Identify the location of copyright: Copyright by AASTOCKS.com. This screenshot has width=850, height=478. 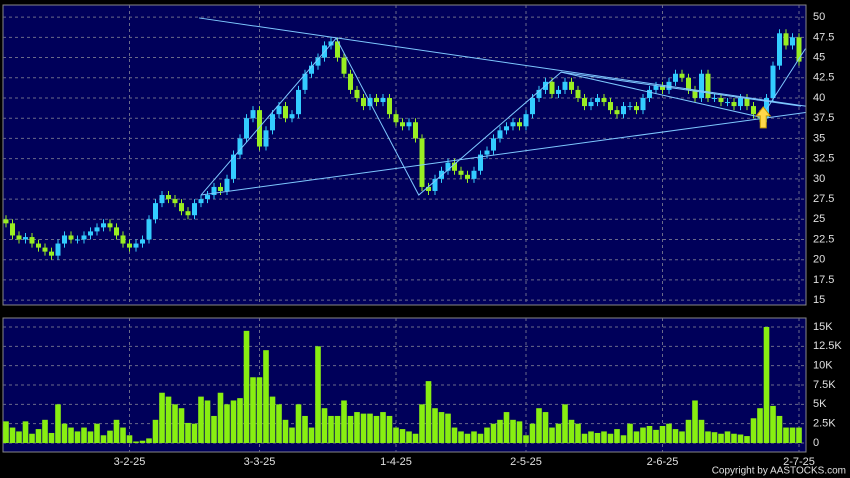
(779, 471).